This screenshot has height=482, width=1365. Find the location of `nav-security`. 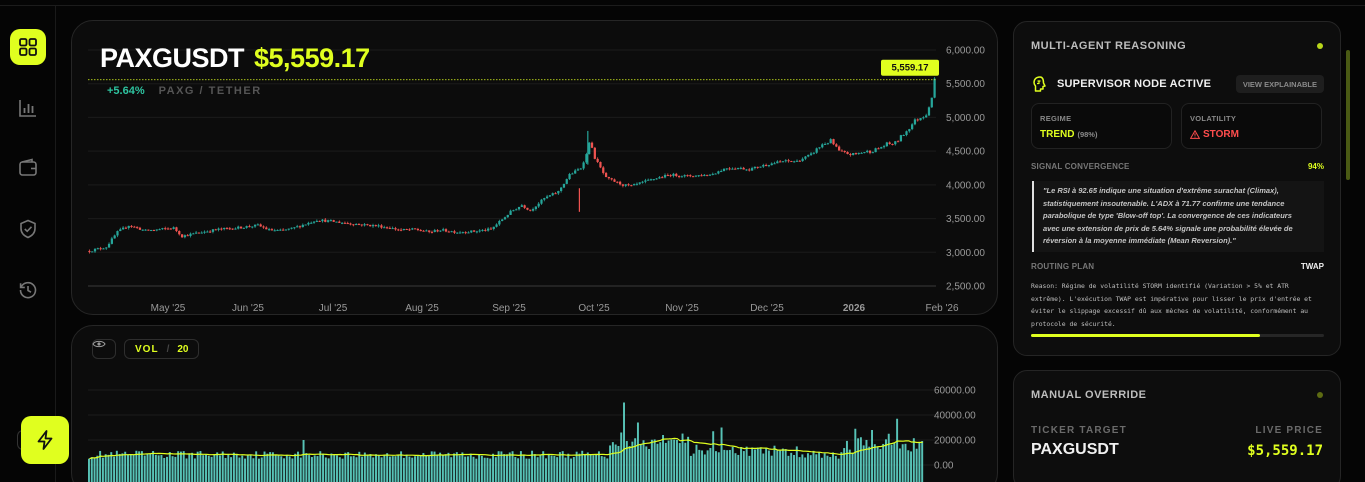

nav-security is located at coordinates (28, 229).